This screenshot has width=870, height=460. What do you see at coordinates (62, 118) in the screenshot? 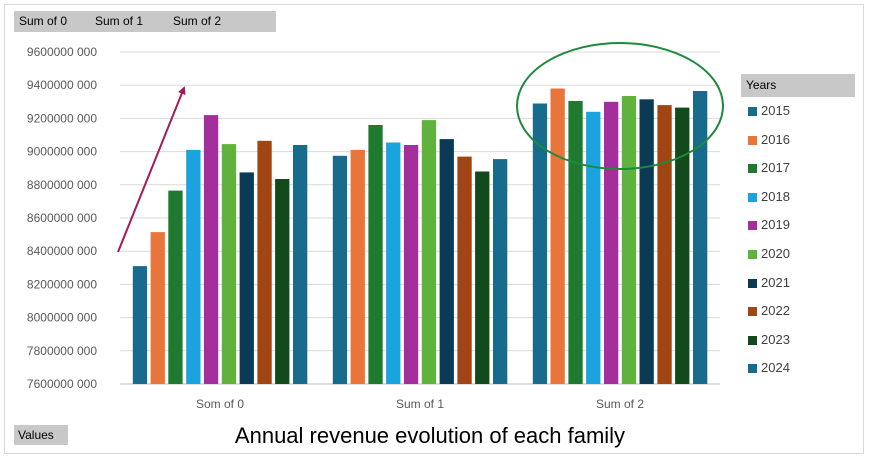
I see `y-tick-label: 9200000 000` at bounding box center [62, 118].